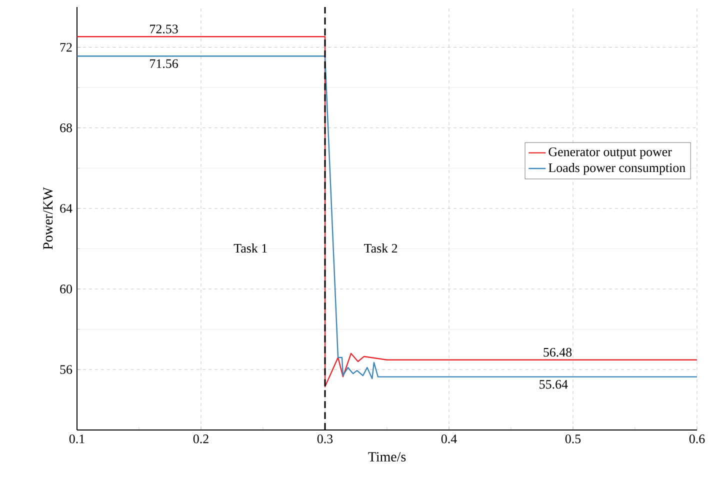 This screenshot has width=713, height=495. What do you see at coordinates (250, 248) in the screenshot?
I see `annotation: Task 1` at bounding box center [250, 248].